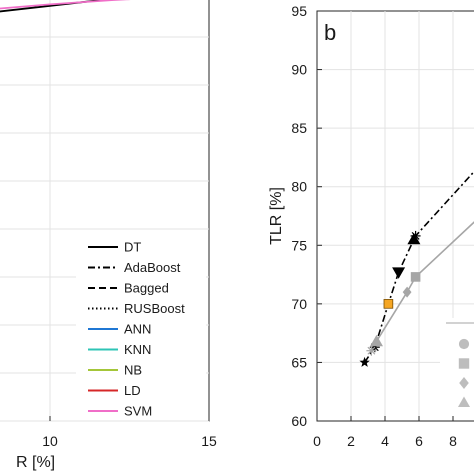 This screenshot has height=474, width=474. Describe the element at coordinates (399, 273) in the screenshot. I see `panel-b-marker-s1-triangle-down` at that location.